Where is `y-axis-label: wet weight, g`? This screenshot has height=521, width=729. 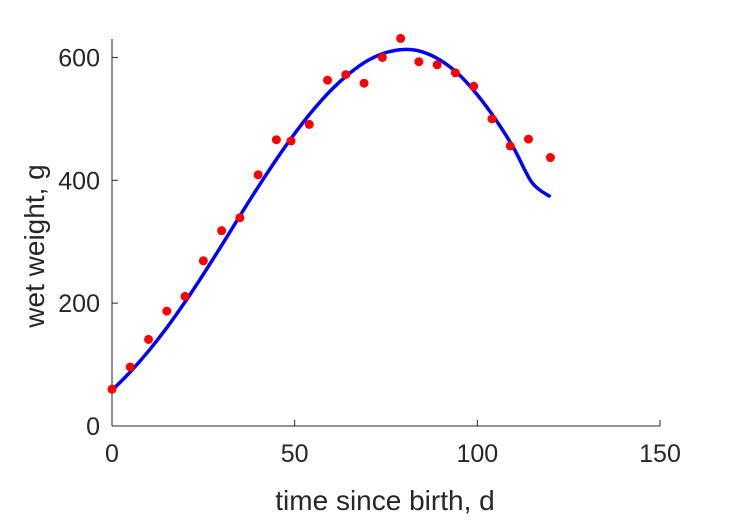 y-axis-label: wet weight, g is located at coordinates (34, 246).